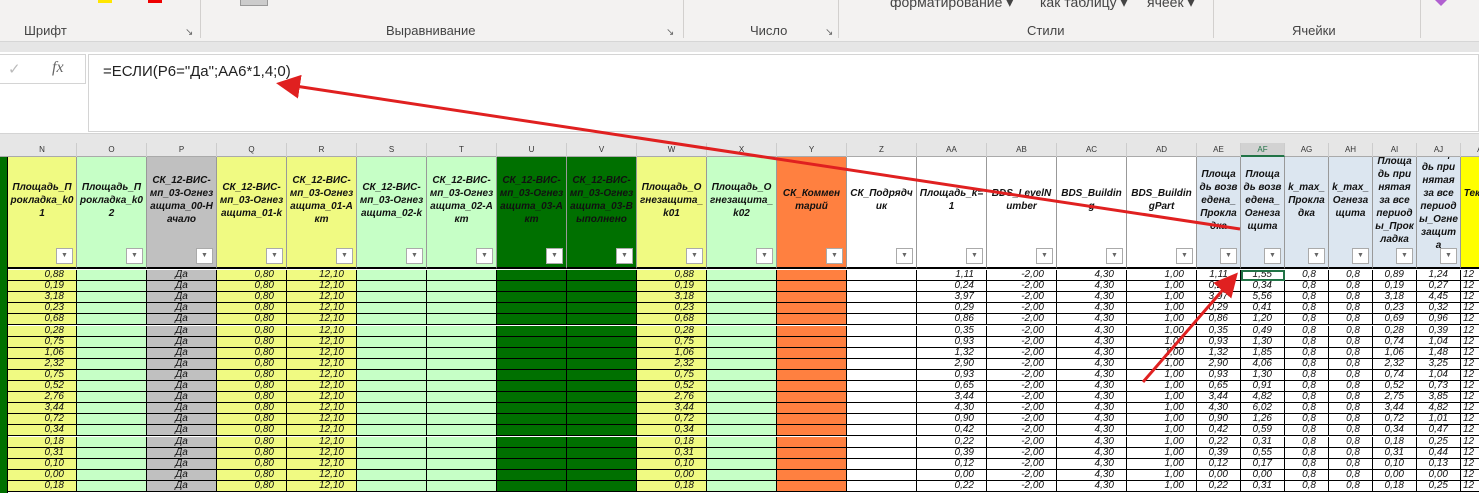 The height and width of the screenshot is (493, 1479). I want to click on table-cell: 0,19, so click(42, 287).